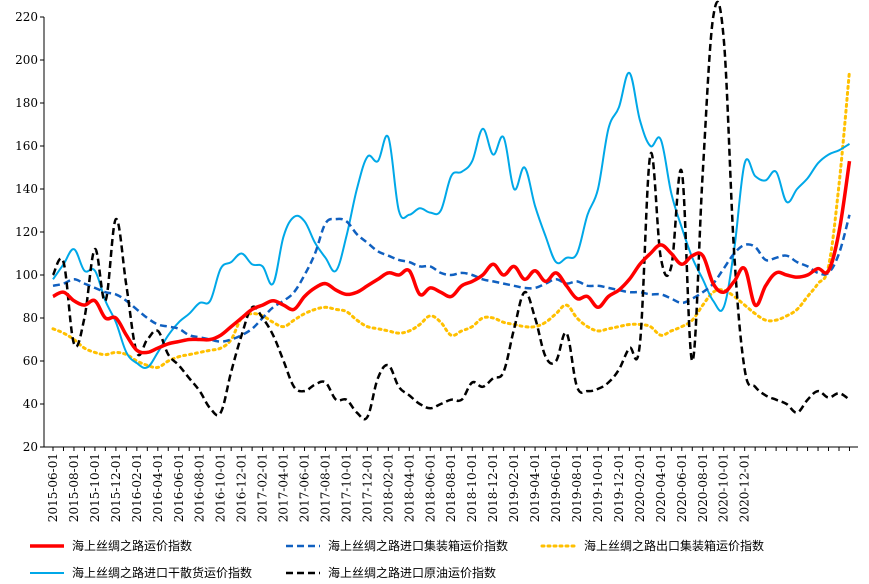  What do you see at coordinates (640, 487) in the screenshot?
I see `x-tick-label: 2020-02-01` at bounding box center [640, 487].